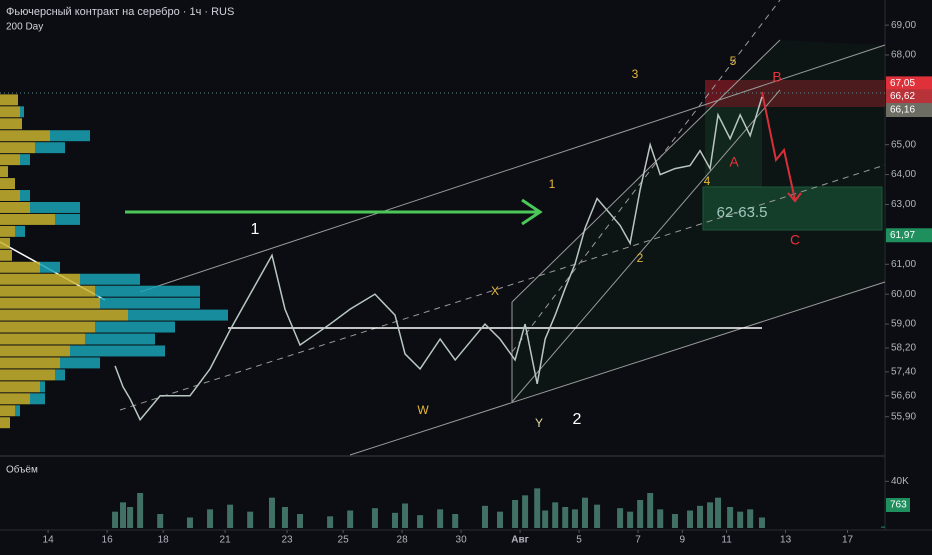 The height and width of the screenshot is (555, 932). Describe the element at coordinates (902, 235) in the screenshot. I see `price-label: 61,97` at that location.